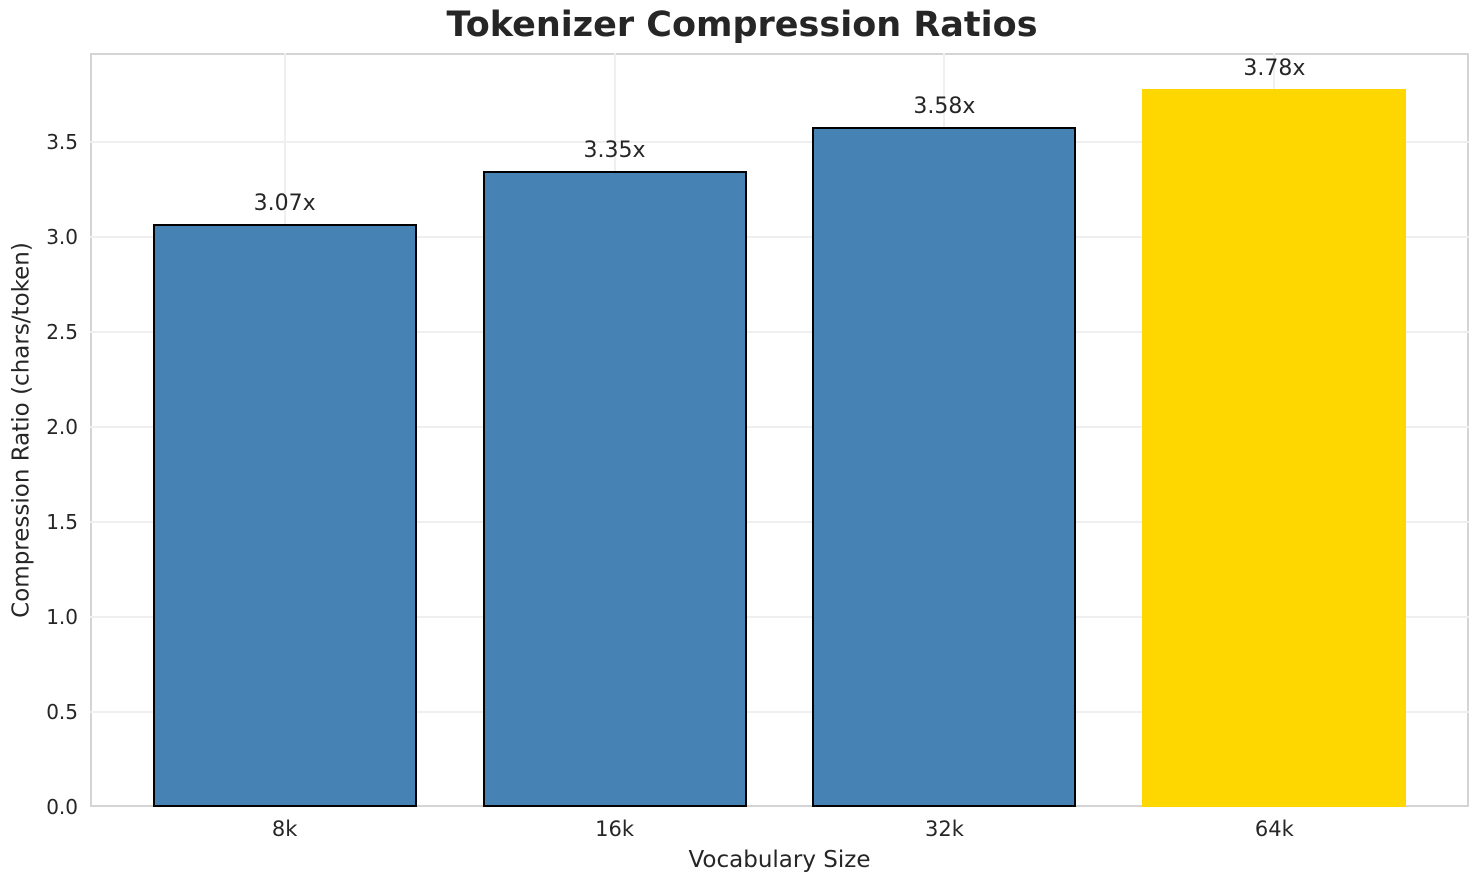 The image size is (1484, 885). What do you see at coordinates (62, 332) in the screenshot?
I see `y-tick-label: 2.5` at bounding box center [62, 332].